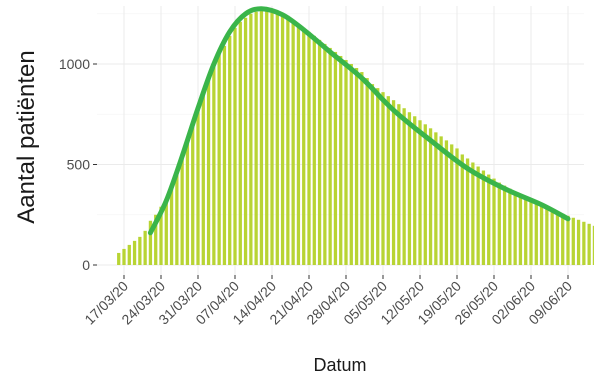 The image size is (594, 378). I want to click on y-axis: 0 500 1000, so click(78, 164).